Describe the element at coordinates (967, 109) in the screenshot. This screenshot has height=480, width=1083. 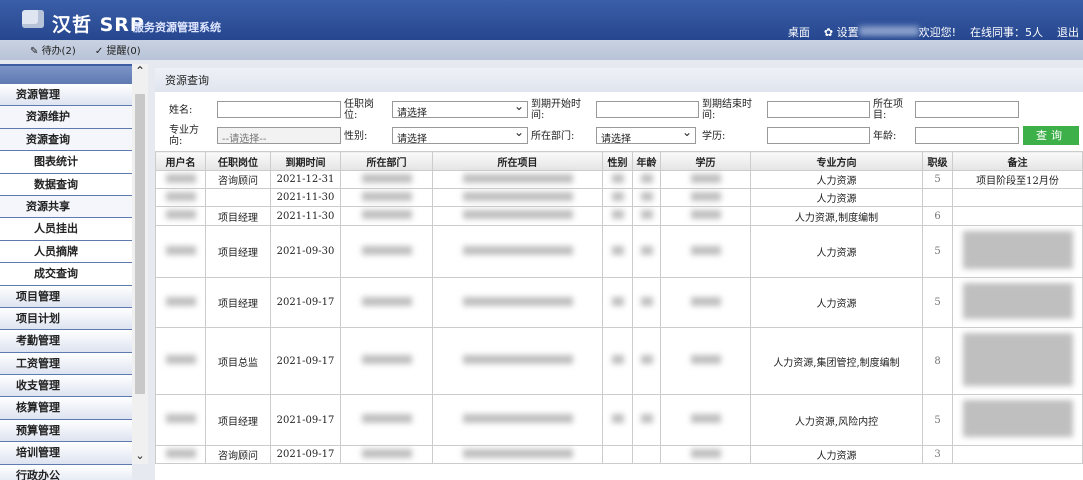
I see `project-input` at that location.